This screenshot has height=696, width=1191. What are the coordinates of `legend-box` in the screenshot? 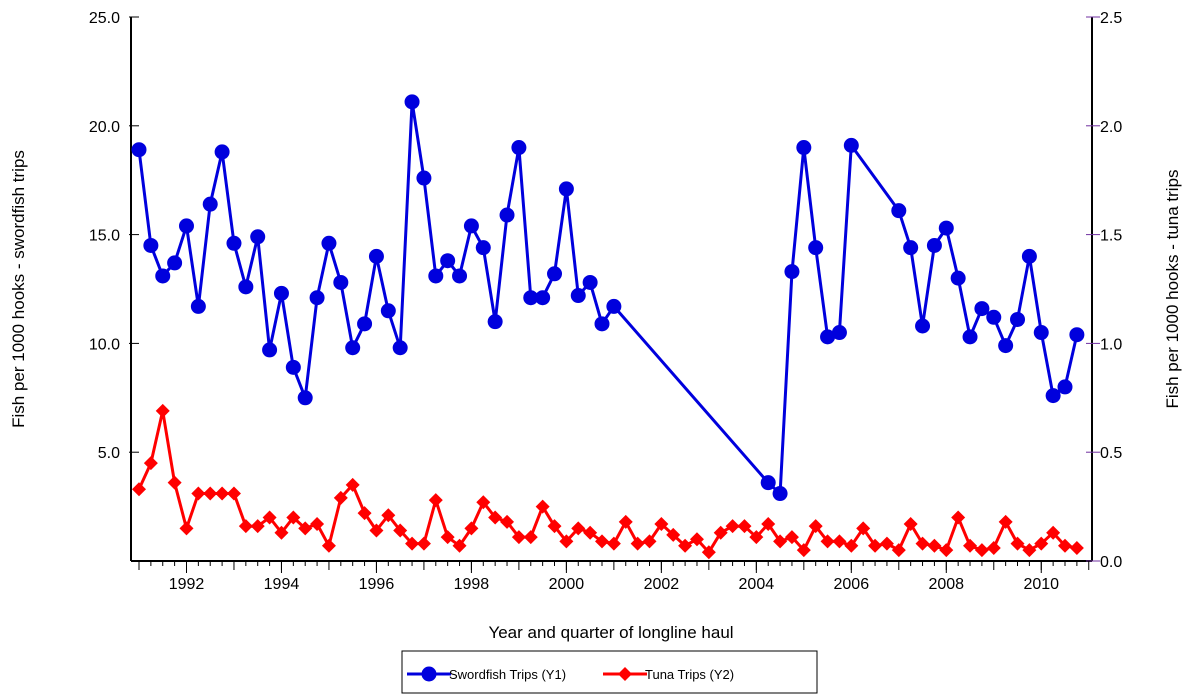 It's located at (609, 672).